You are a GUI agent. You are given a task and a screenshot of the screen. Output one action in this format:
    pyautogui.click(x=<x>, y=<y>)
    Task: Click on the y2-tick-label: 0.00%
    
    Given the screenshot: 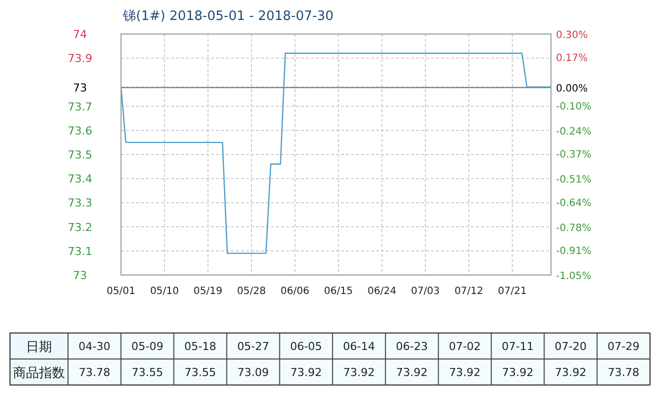 What is the action you would take?
    pyautogui.click(x=572, y=89)
    